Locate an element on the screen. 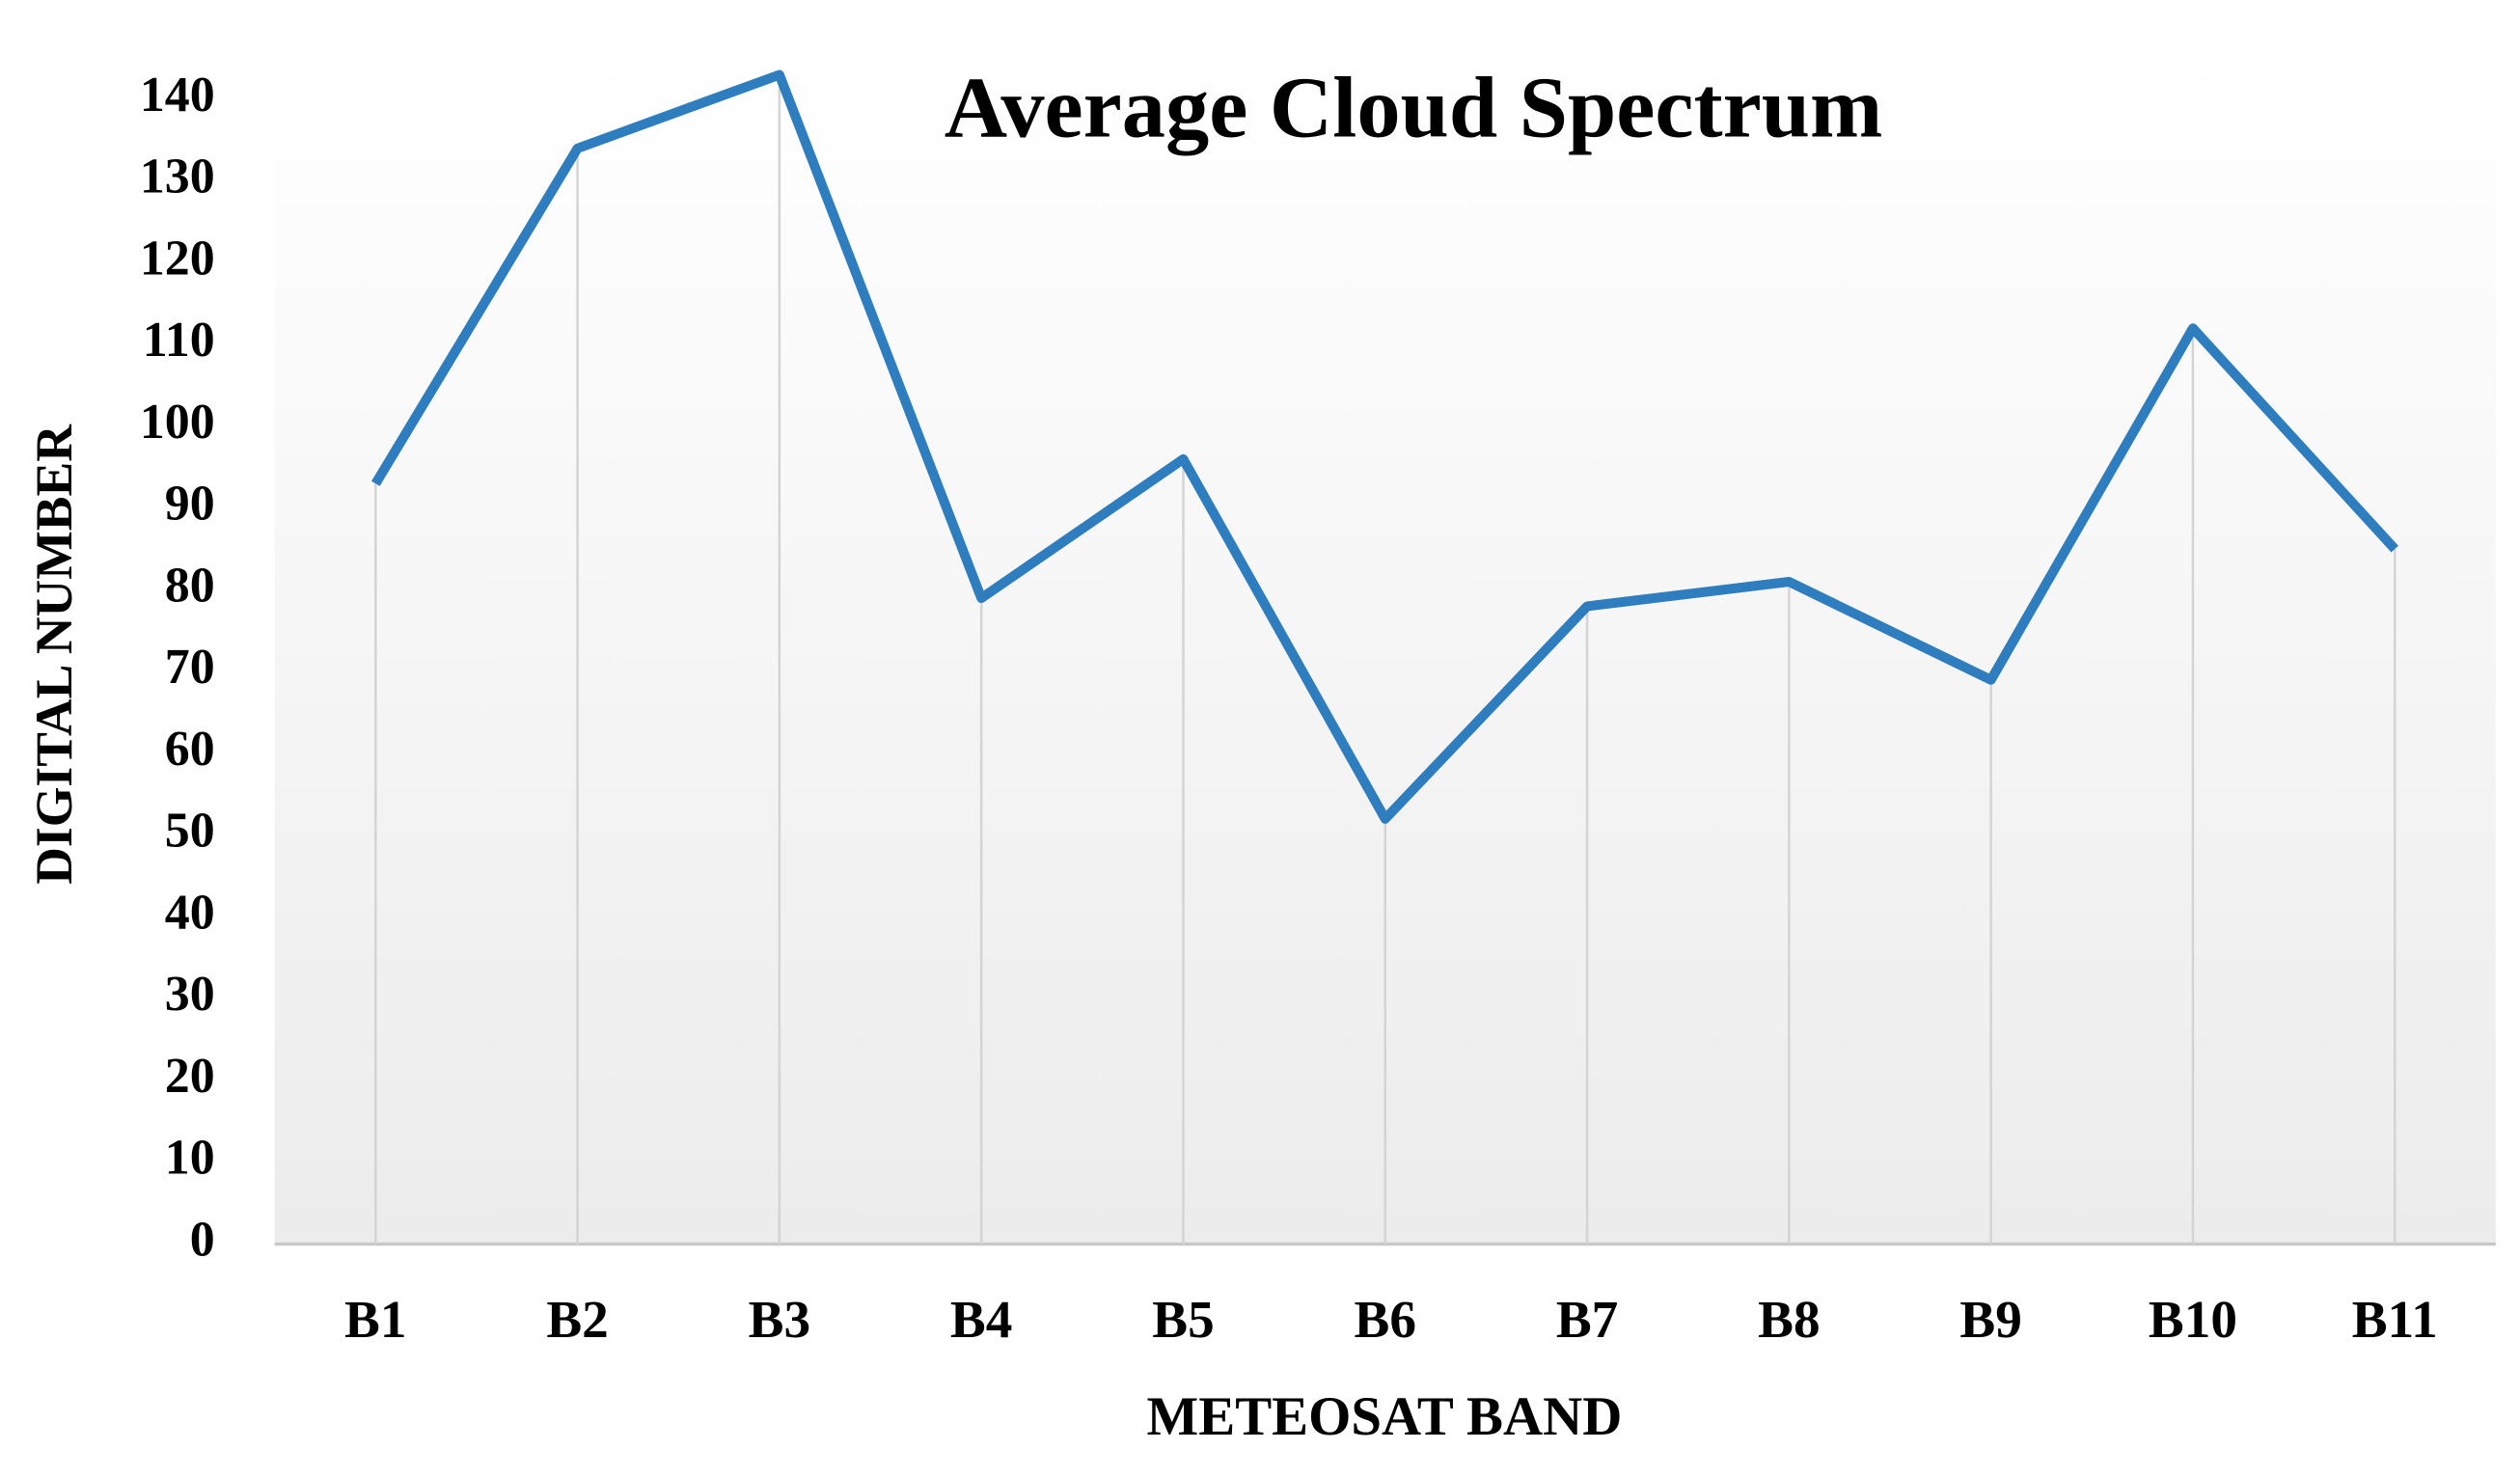  y-axis-label: DIGITAL NUMBER is located at coordinates (54, 654).